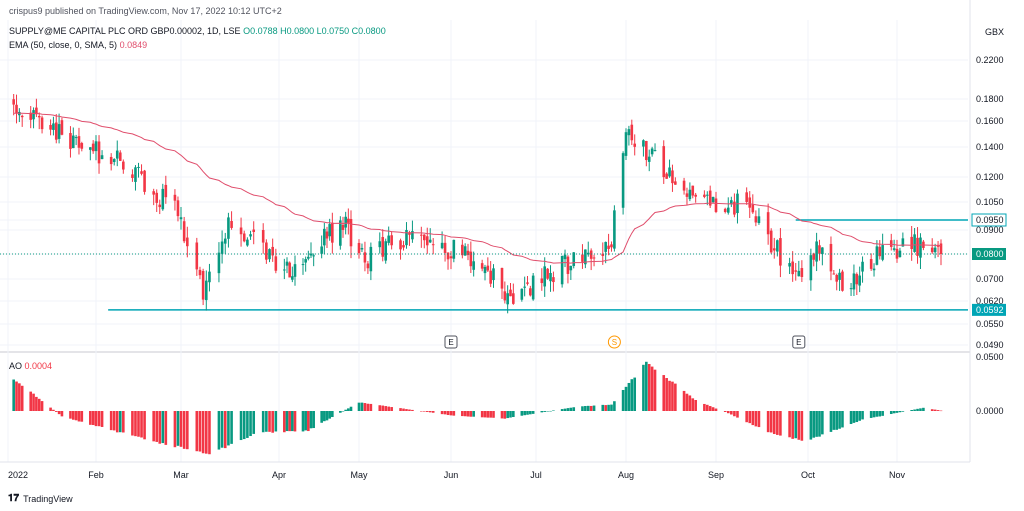 The height and width of the screenshot is (511, 1024). Describe the element at coordinates (990, 384) in the screenshot. I see `ao-axis: 0.0500 0.0000` at that location.